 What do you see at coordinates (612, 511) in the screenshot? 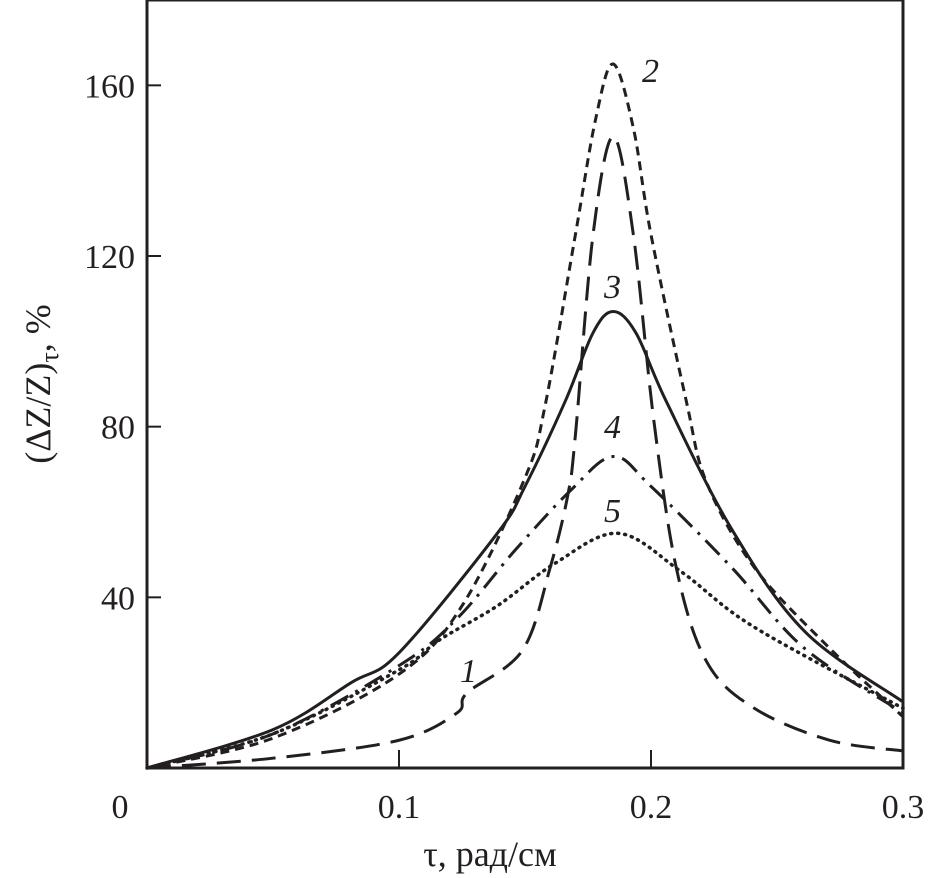
I see `curve-label-5: 5` at bounding box center [612, 511].